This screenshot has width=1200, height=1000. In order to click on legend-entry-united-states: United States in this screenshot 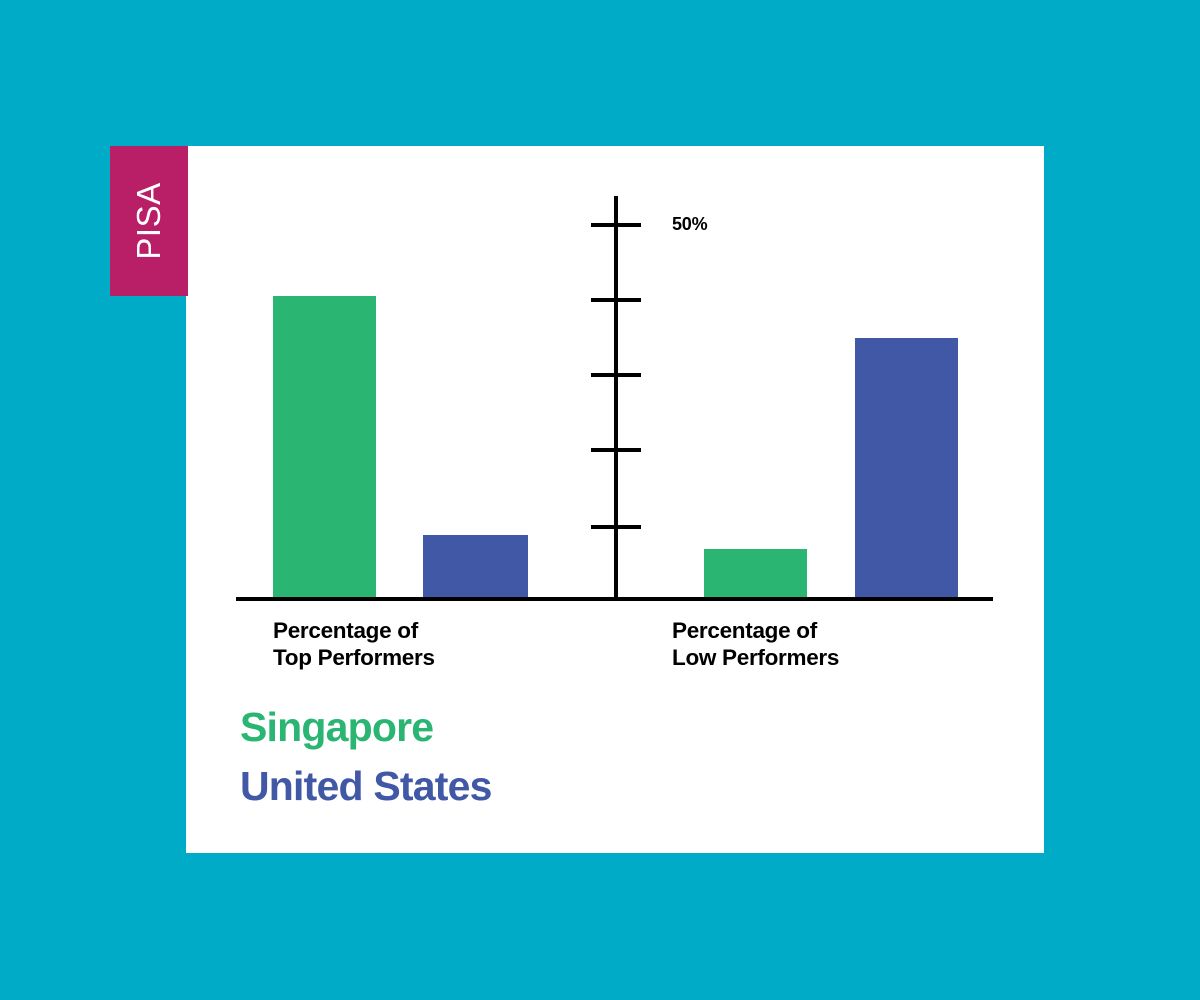, I will do `click(366, 786)`.